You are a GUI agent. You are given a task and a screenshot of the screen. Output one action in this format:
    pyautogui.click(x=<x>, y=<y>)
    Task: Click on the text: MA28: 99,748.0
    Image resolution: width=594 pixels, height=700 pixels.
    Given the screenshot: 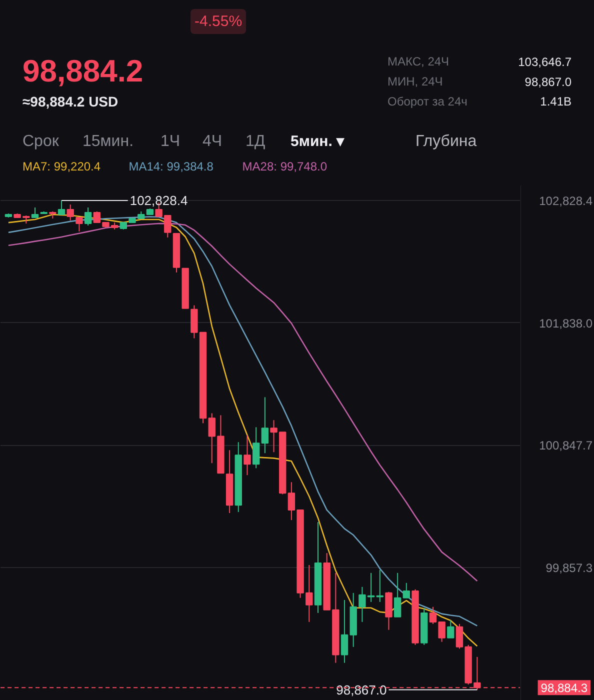 What is the action you would take?
    pyautogui.click(x=285, y=167)
    